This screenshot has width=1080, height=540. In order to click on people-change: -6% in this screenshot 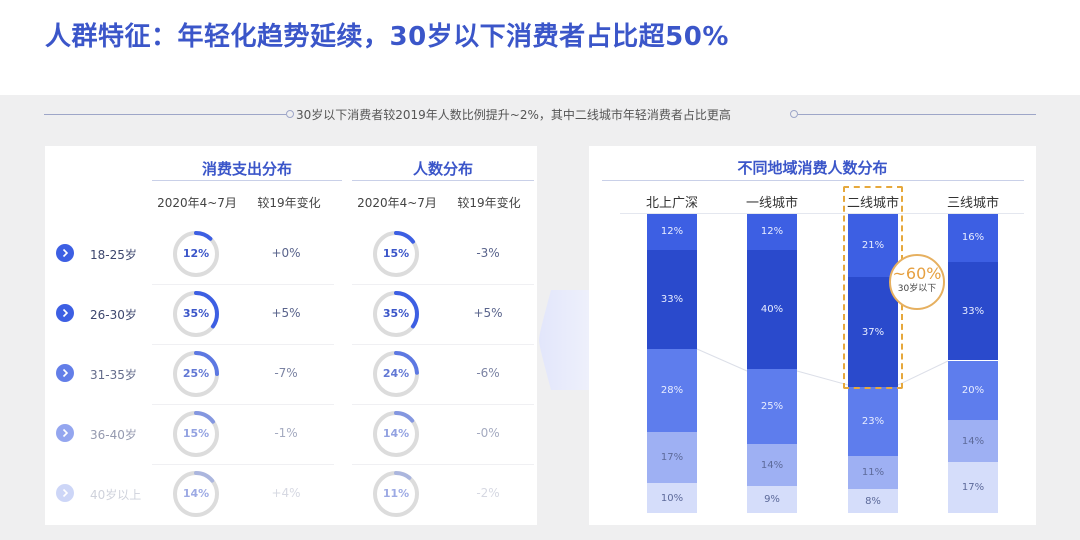, I will do `click(488, 373)`.